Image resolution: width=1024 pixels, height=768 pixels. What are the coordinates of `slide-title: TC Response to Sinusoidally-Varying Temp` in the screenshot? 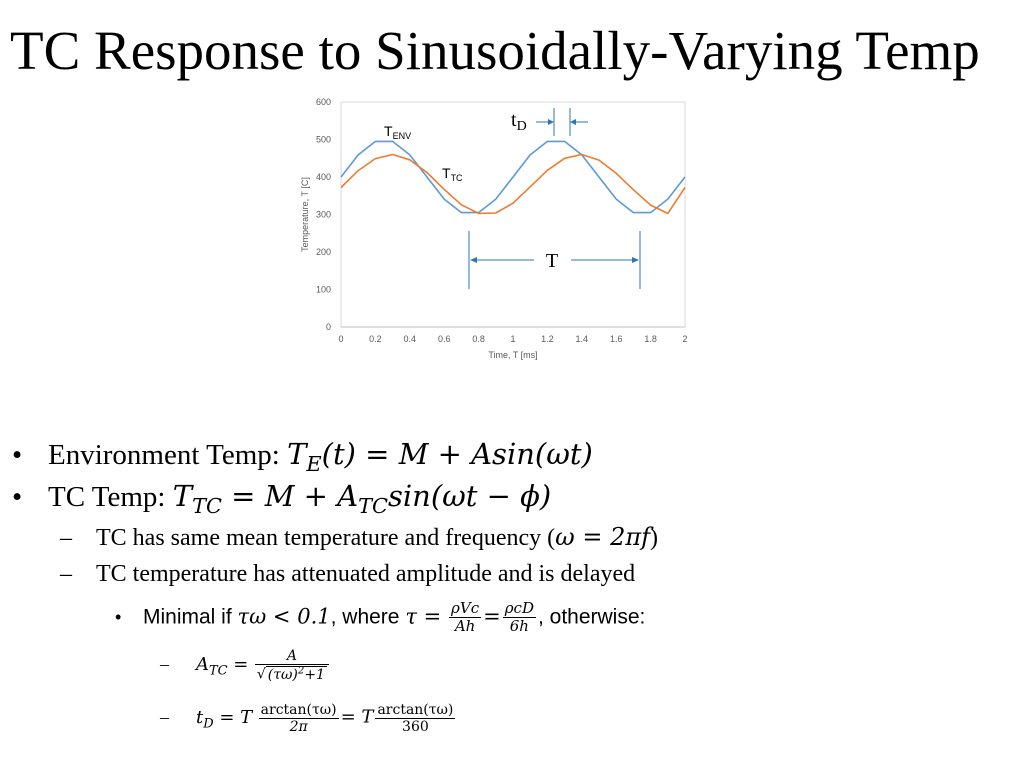 It's located at (495, 50).